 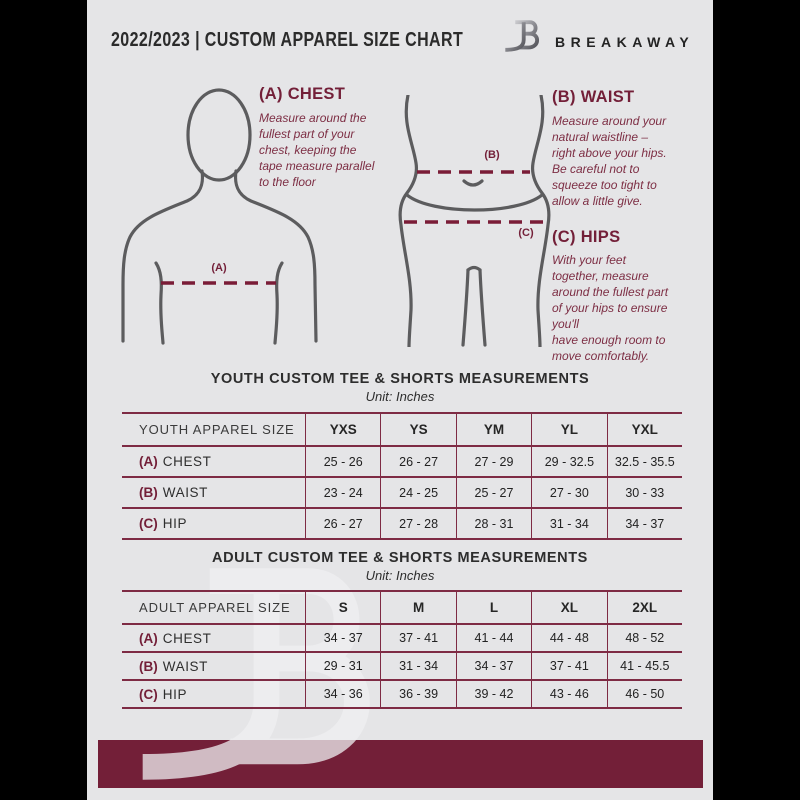 What do you see at coordinates (492, 155) in the screenshot?
I see `waist-line-label: (B)` at bounding box center [492, 155].